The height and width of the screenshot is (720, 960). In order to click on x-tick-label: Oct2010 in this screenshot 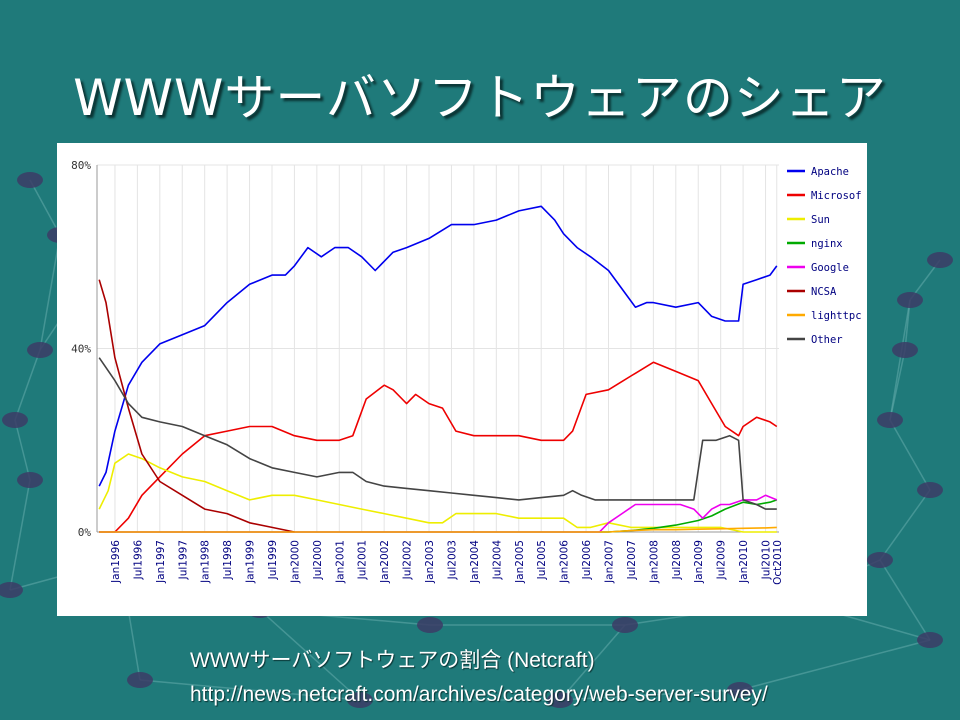, I will do `click(778, 562)`.